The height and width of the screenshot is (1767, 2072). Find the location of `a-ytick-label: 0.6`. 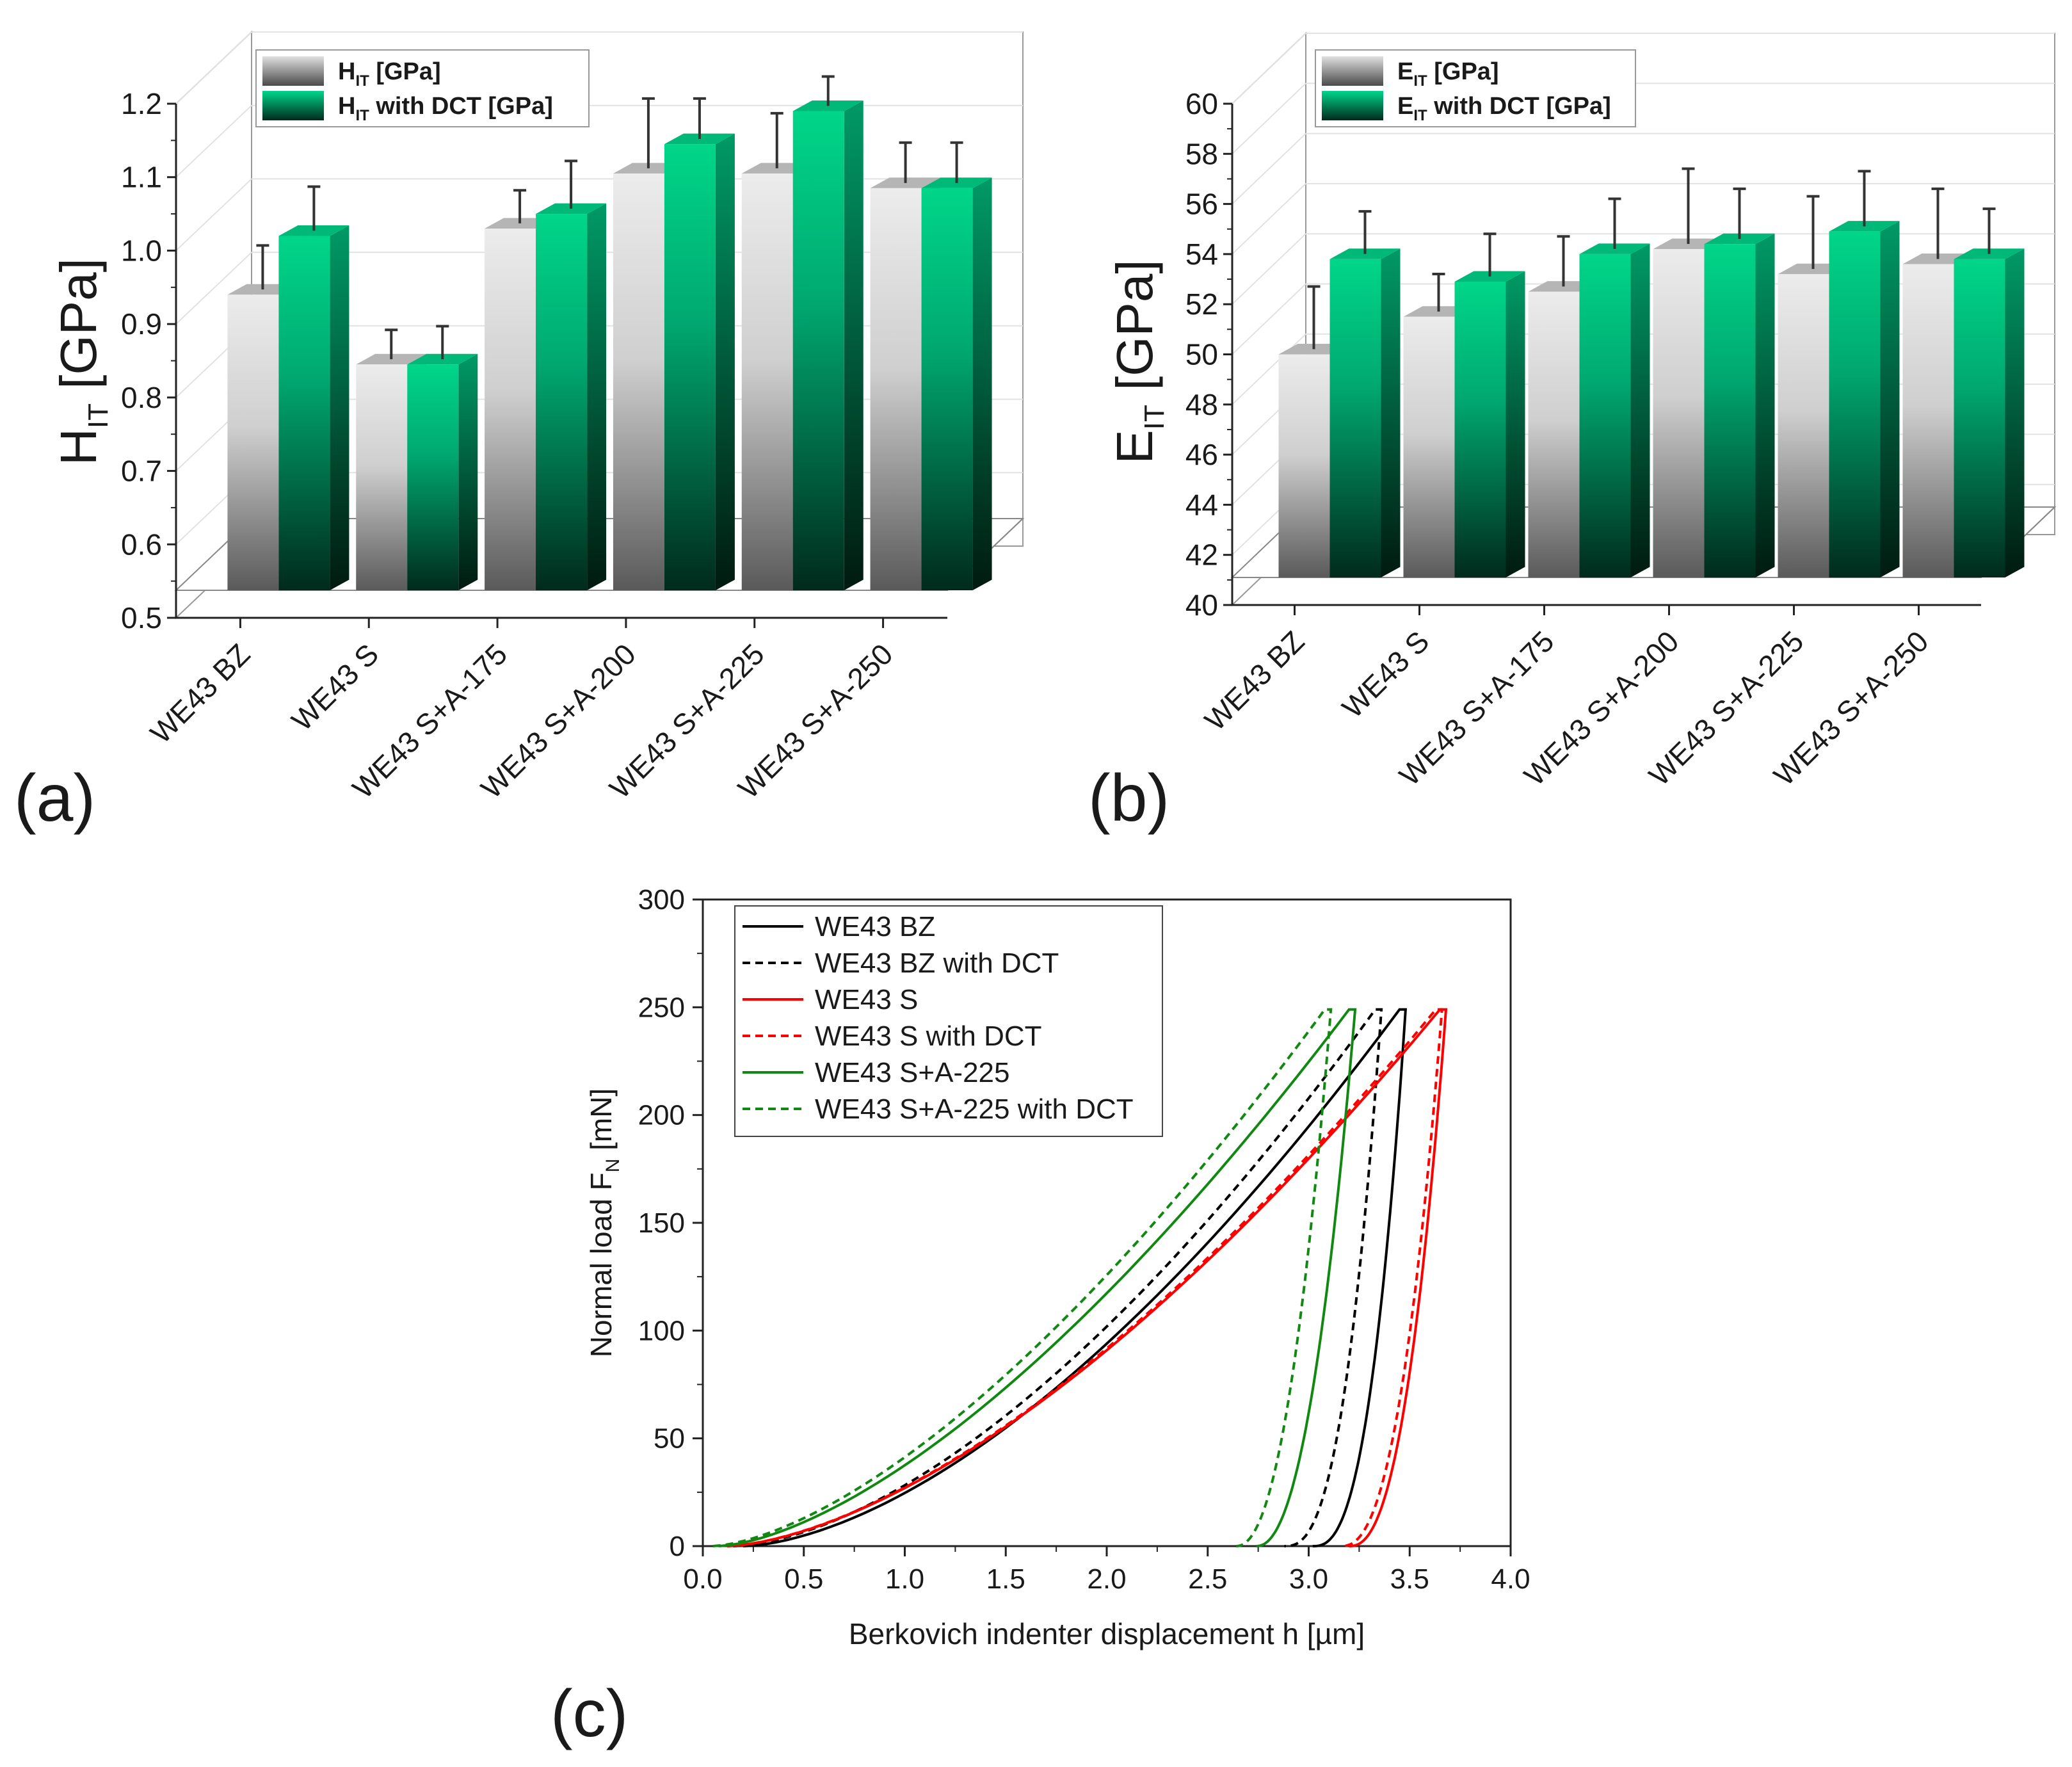

a-ytick-label: 0.6 is located at coordinates (141, 544).